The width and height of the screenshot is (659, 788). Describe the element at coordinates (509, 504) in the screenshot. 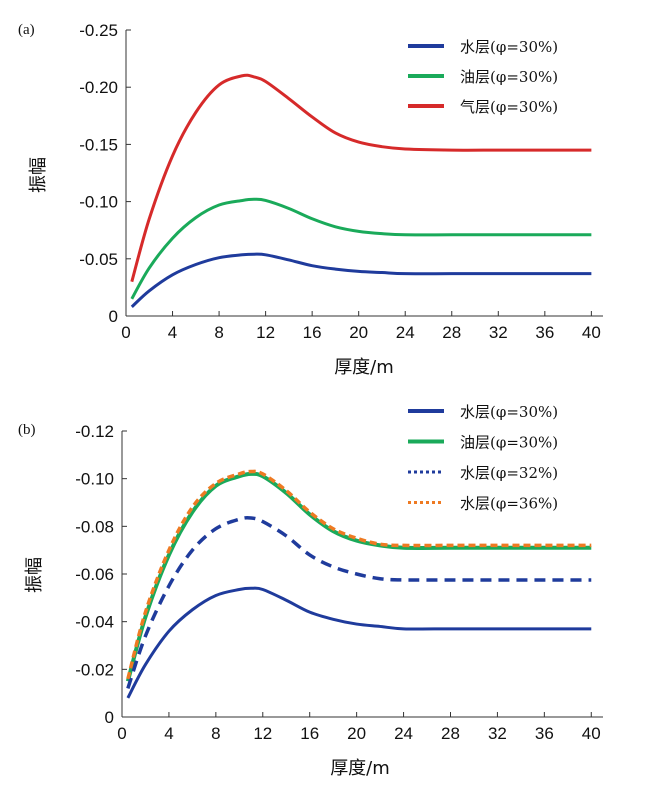

I see `legend-label-4: 水层(φ=36%)` at that location.